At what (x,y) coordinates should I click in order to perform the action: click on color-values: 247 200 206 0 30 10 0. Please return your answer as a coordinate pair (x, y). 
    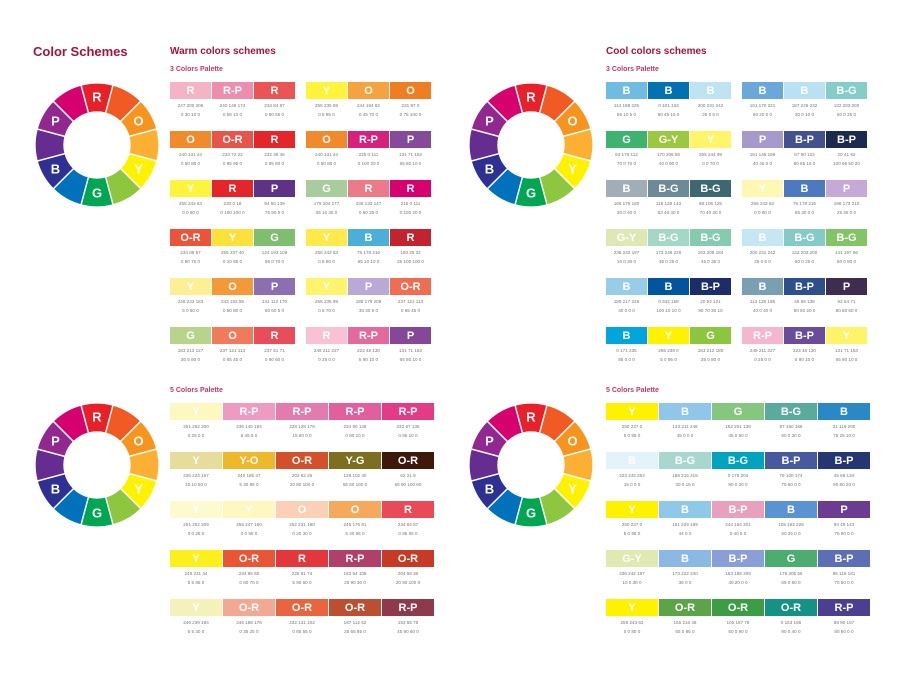
    Looking at the image, I should click on (190, 110).